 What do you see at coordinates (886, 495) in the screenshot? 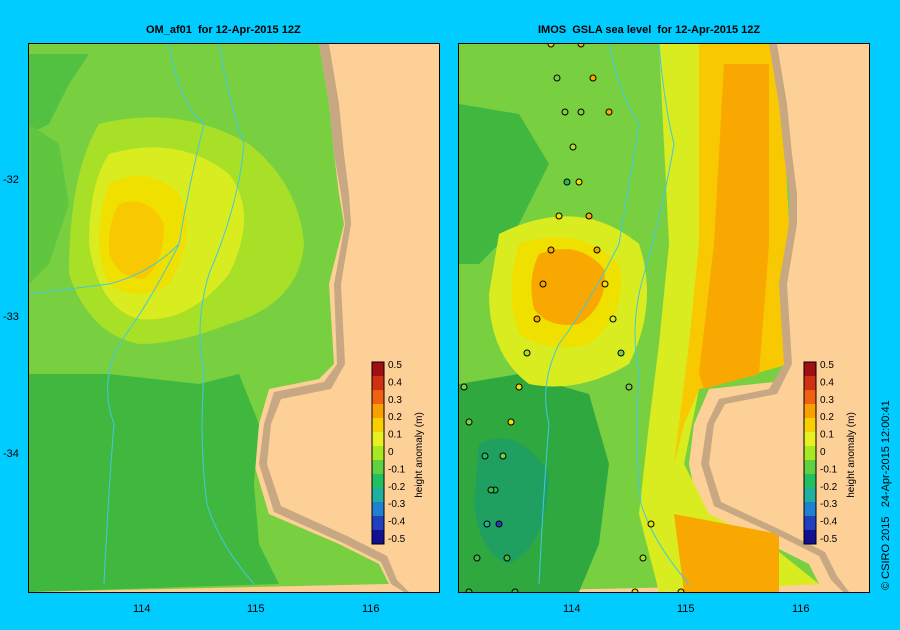
I see `copyright-text: © CSIRO 2015 24-Apr-2015 12:00:41` at bounding box center [886, 495].